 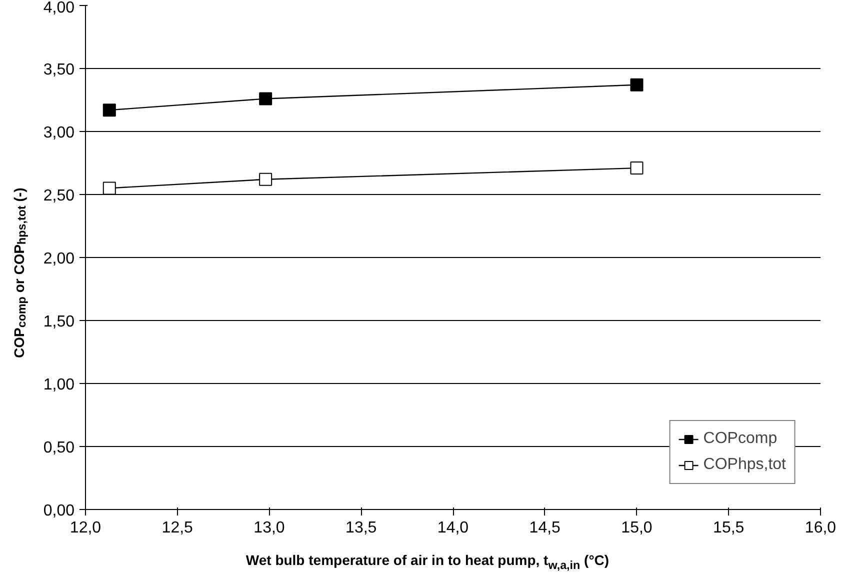 I want to click on y-tick-label: 2,00, so click(x=59, y=259).